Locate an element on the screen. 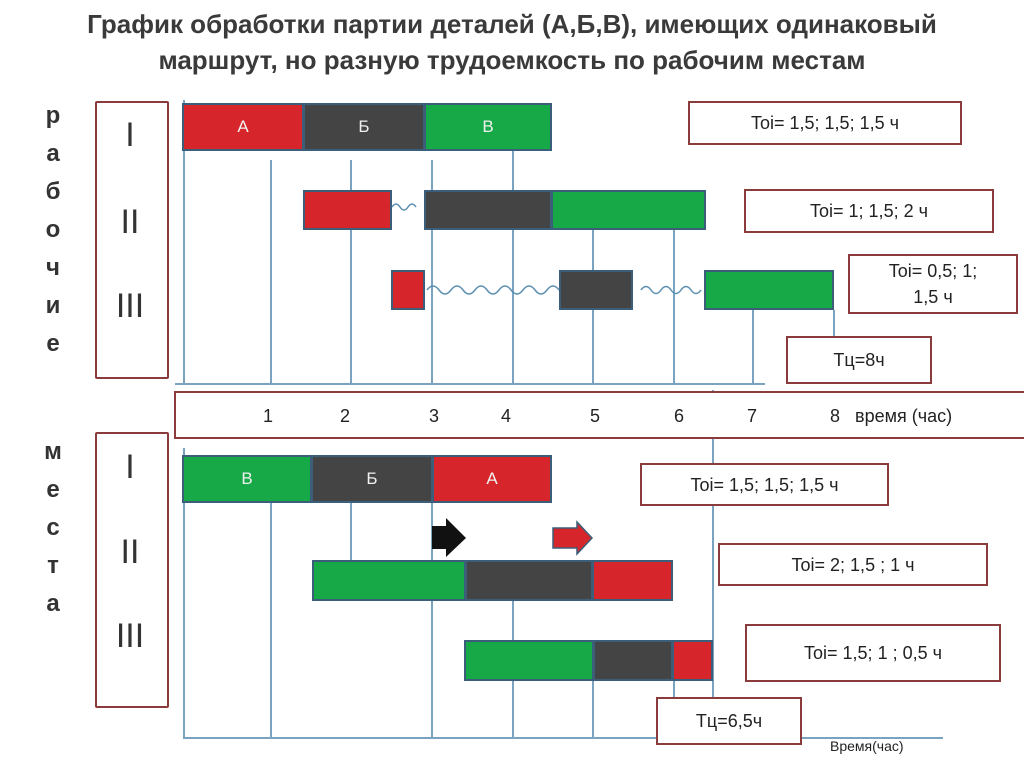 The width and height of the screenshot is (1024, 767). top-baseline is located at coordinates (470, 384).